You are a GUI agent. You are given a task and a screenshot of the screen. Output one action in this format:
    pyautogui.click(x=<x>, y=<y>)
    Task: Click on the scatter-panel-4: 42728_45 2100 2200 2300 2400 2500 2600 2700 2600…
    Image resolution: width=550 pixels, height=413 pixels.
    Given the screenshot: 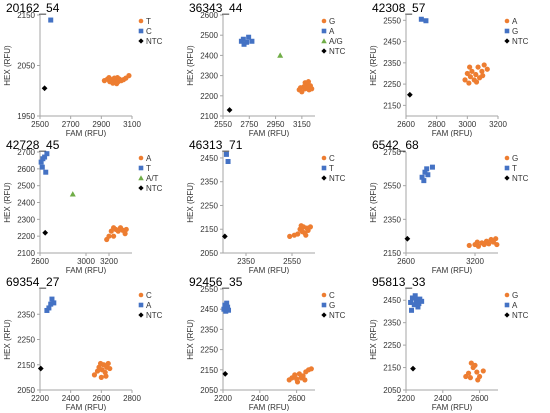 What is the action you would take?
    pyautogui.click(x=83, y=206)
    